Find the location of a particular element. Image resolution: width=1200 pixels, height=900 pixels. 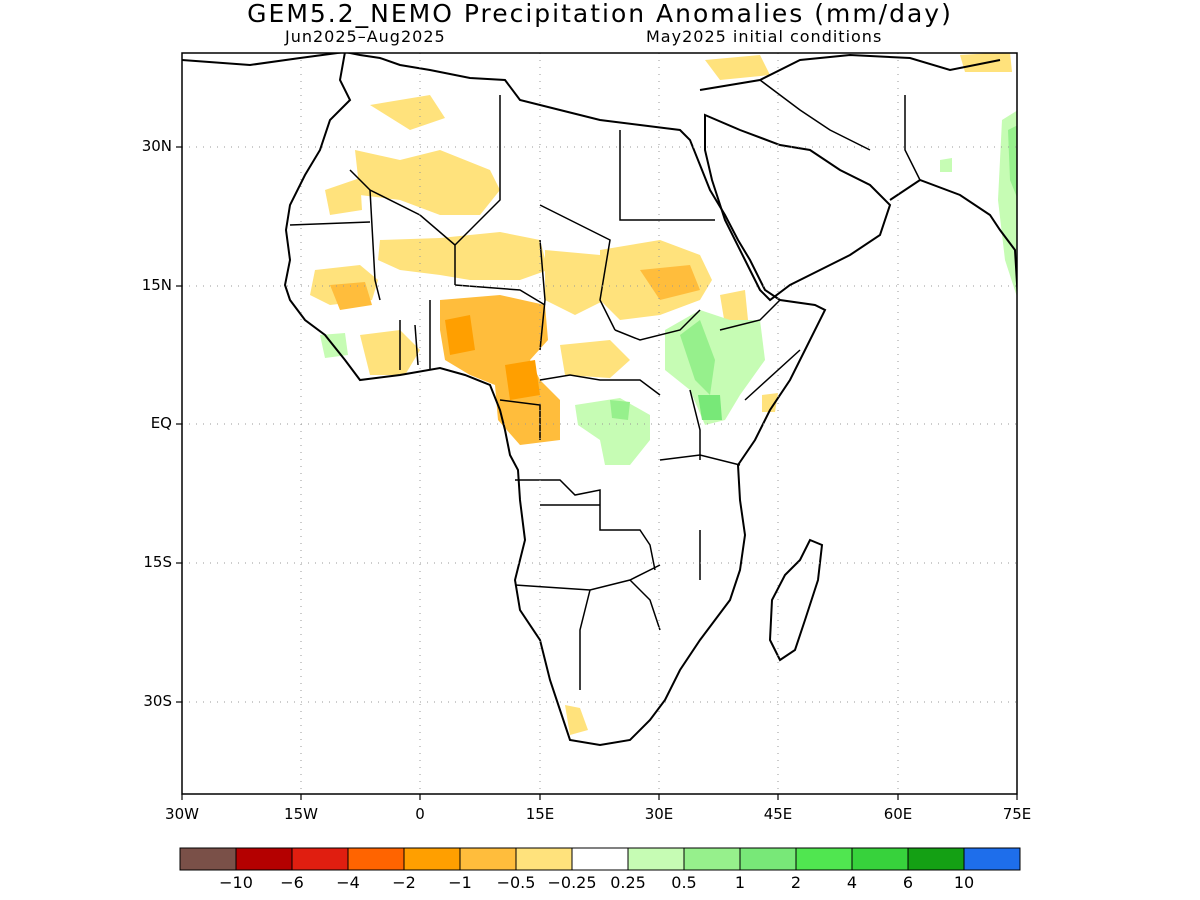

europe-coastline is located at coordinates (264, 60).